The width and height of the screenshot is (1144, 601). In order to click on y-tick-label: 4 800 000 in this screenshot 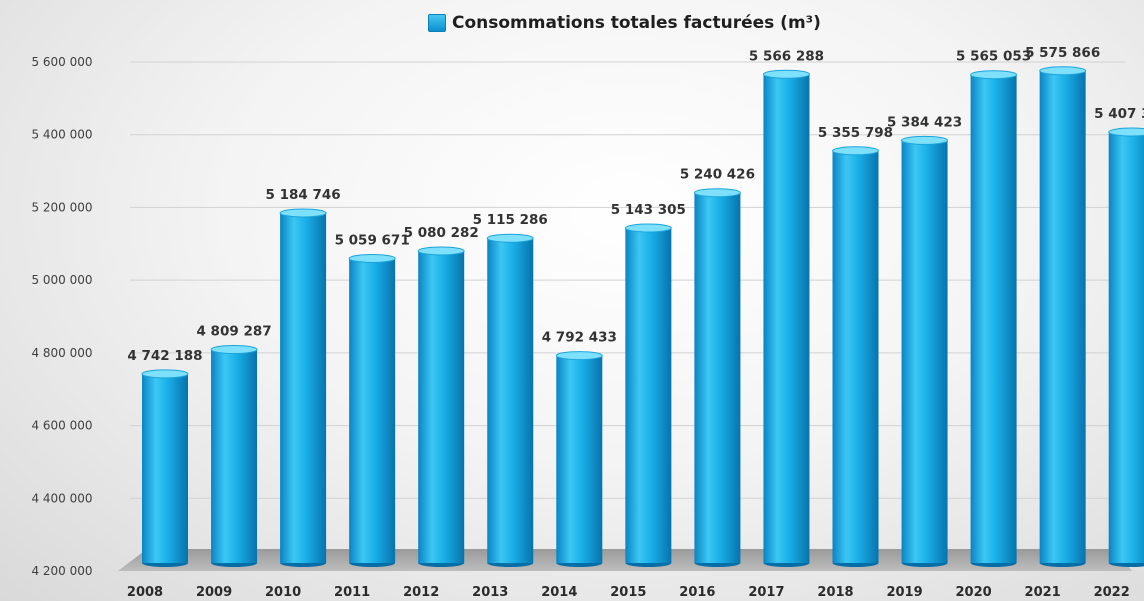, I will do `click(61, 353)`.